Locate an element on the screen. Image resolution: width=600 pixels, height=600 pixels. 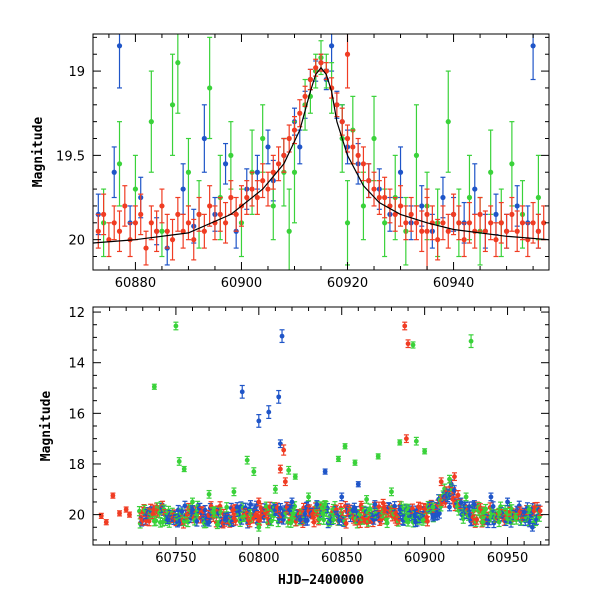
bottom-y-tick-label: 18 is located at coordinates (76, 465).